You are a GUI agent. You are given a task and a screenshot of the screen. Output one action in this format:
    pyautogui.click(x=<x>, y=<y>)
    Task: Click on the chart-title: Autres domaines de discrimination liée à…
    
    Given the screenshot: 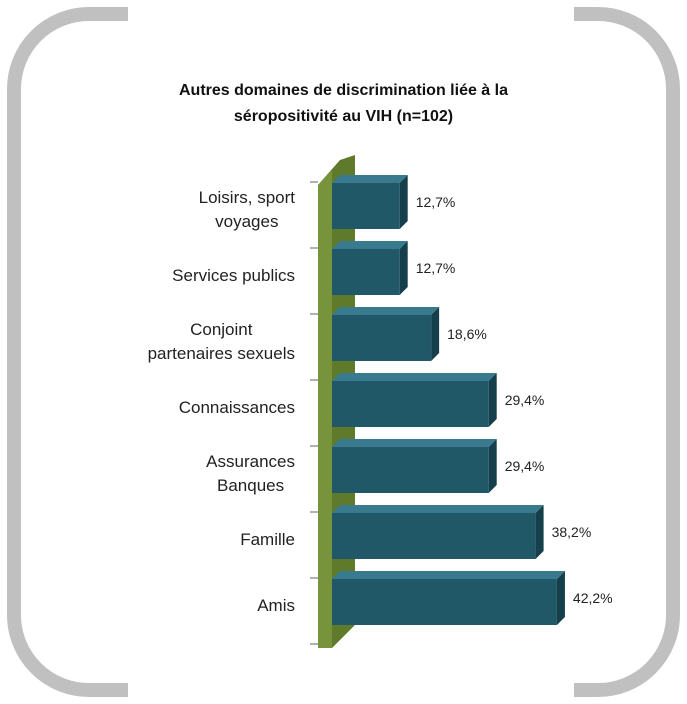 What is the action you would take?
    pyautogui.click(x=343, y=103)
    